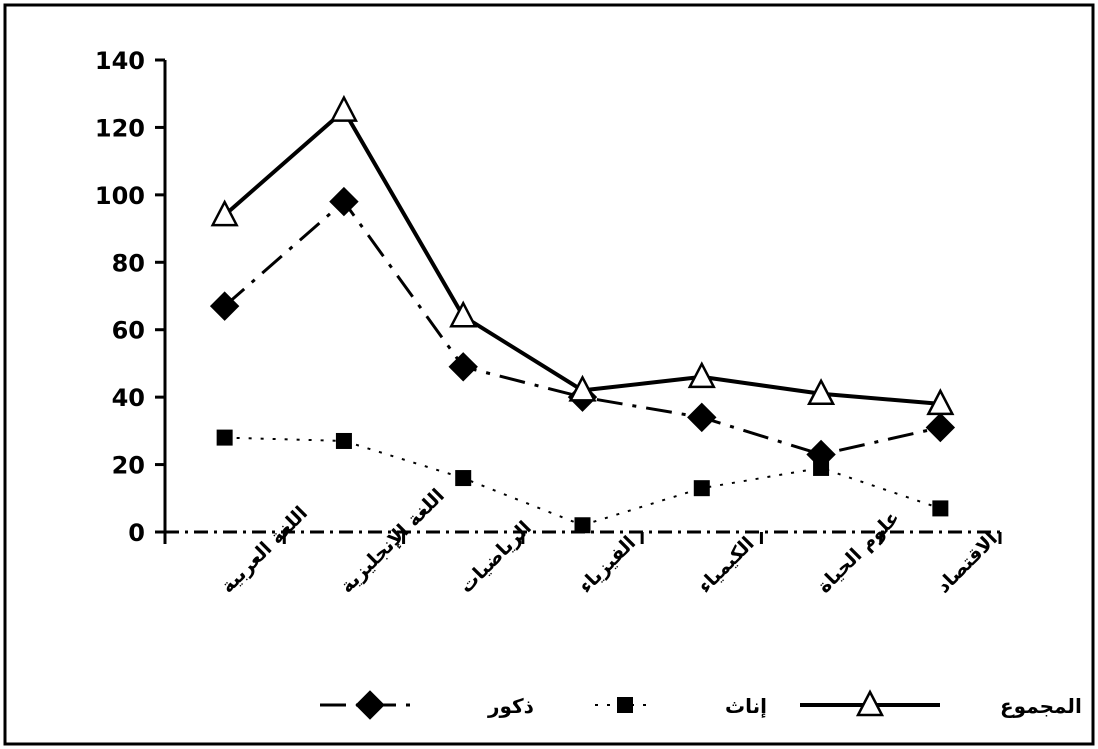 This screenshot has height=749, width=1098. I want to click on legend-label: إناث, so click(746, 706).